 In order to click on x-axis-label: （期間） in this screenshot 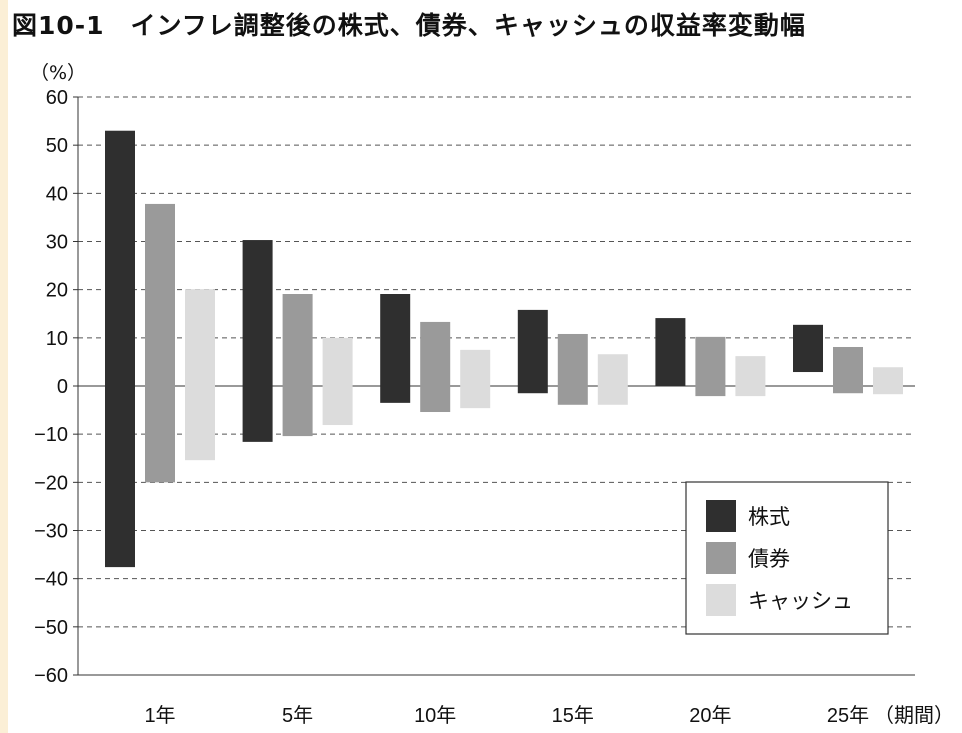, I will do `click(914, 715)`.